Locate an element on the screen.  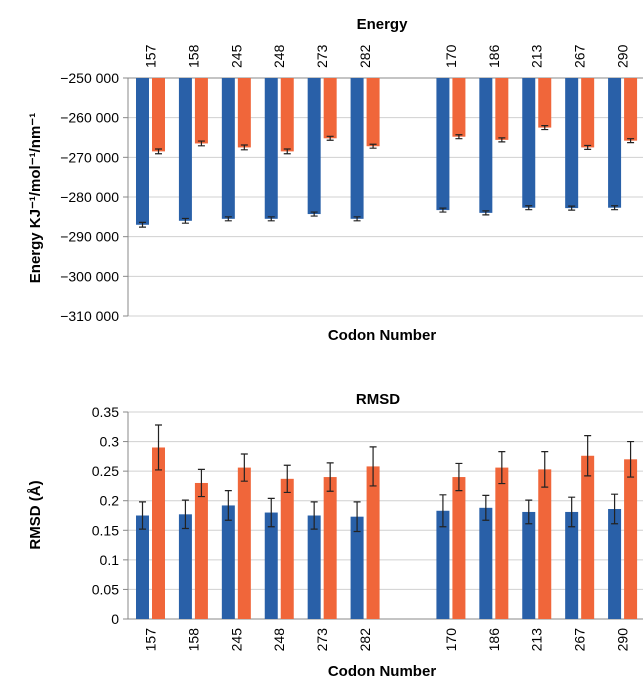
rmsd-y-tick-label: 0.2 is located at coordinates (110, 501).